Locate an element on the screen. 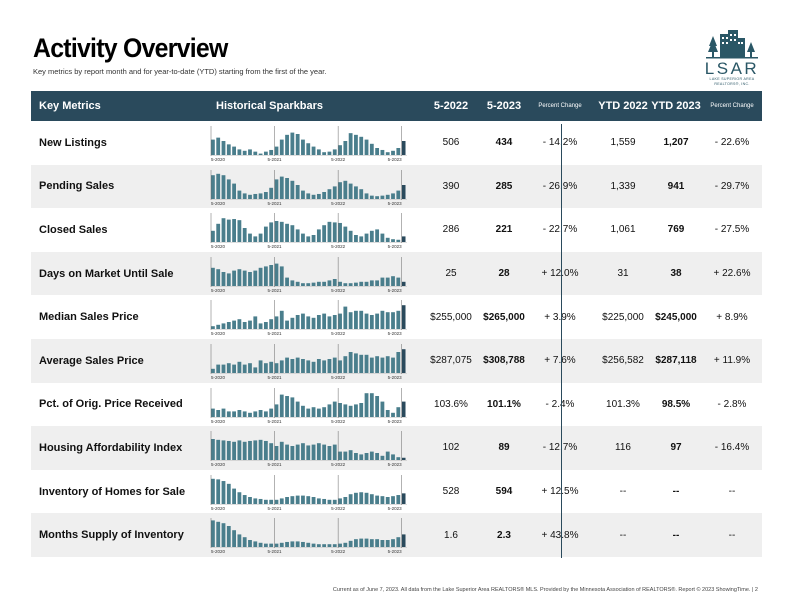 The image size is (792, 612). cell-month-curr: 434 is located at coordinates (504, 143).